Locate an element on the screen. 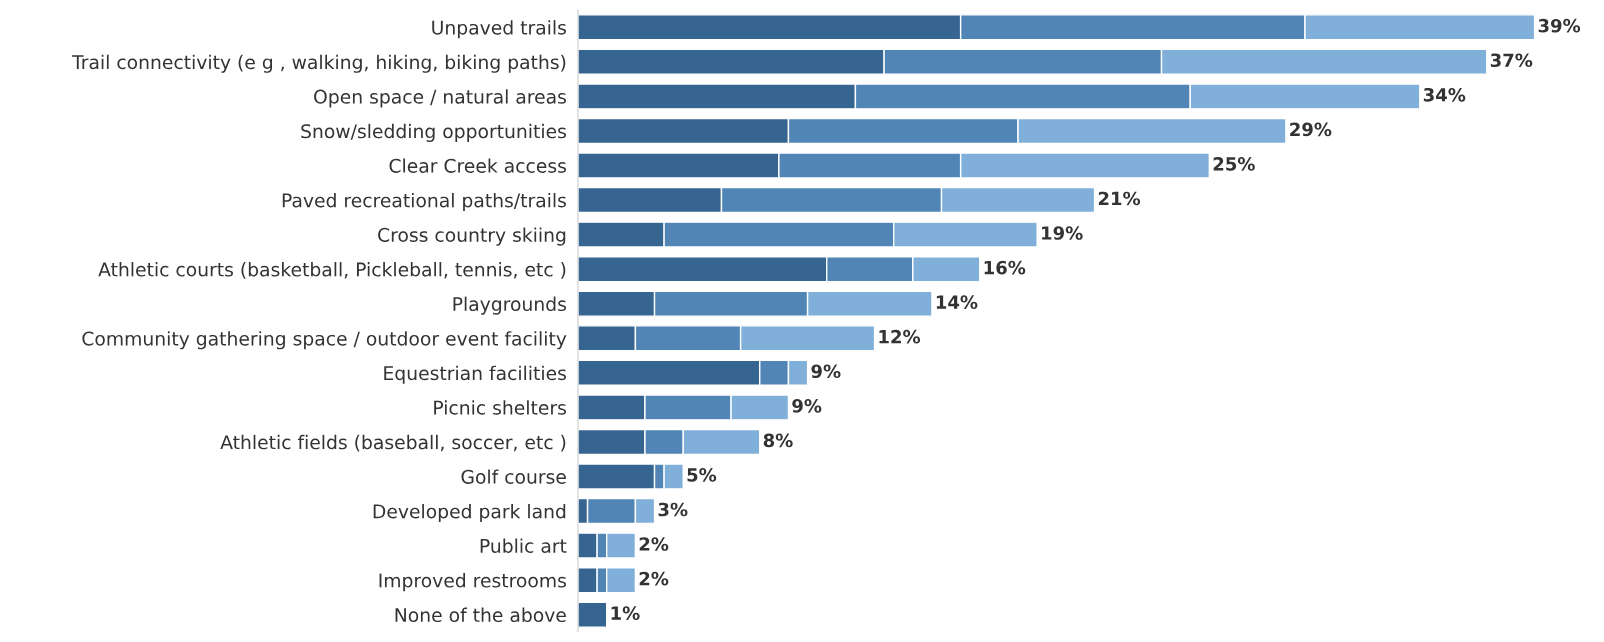 Image resolution: width=1604 pixels, height=642 pixels. annotation: 16% is located at coordinates (1005, 267).